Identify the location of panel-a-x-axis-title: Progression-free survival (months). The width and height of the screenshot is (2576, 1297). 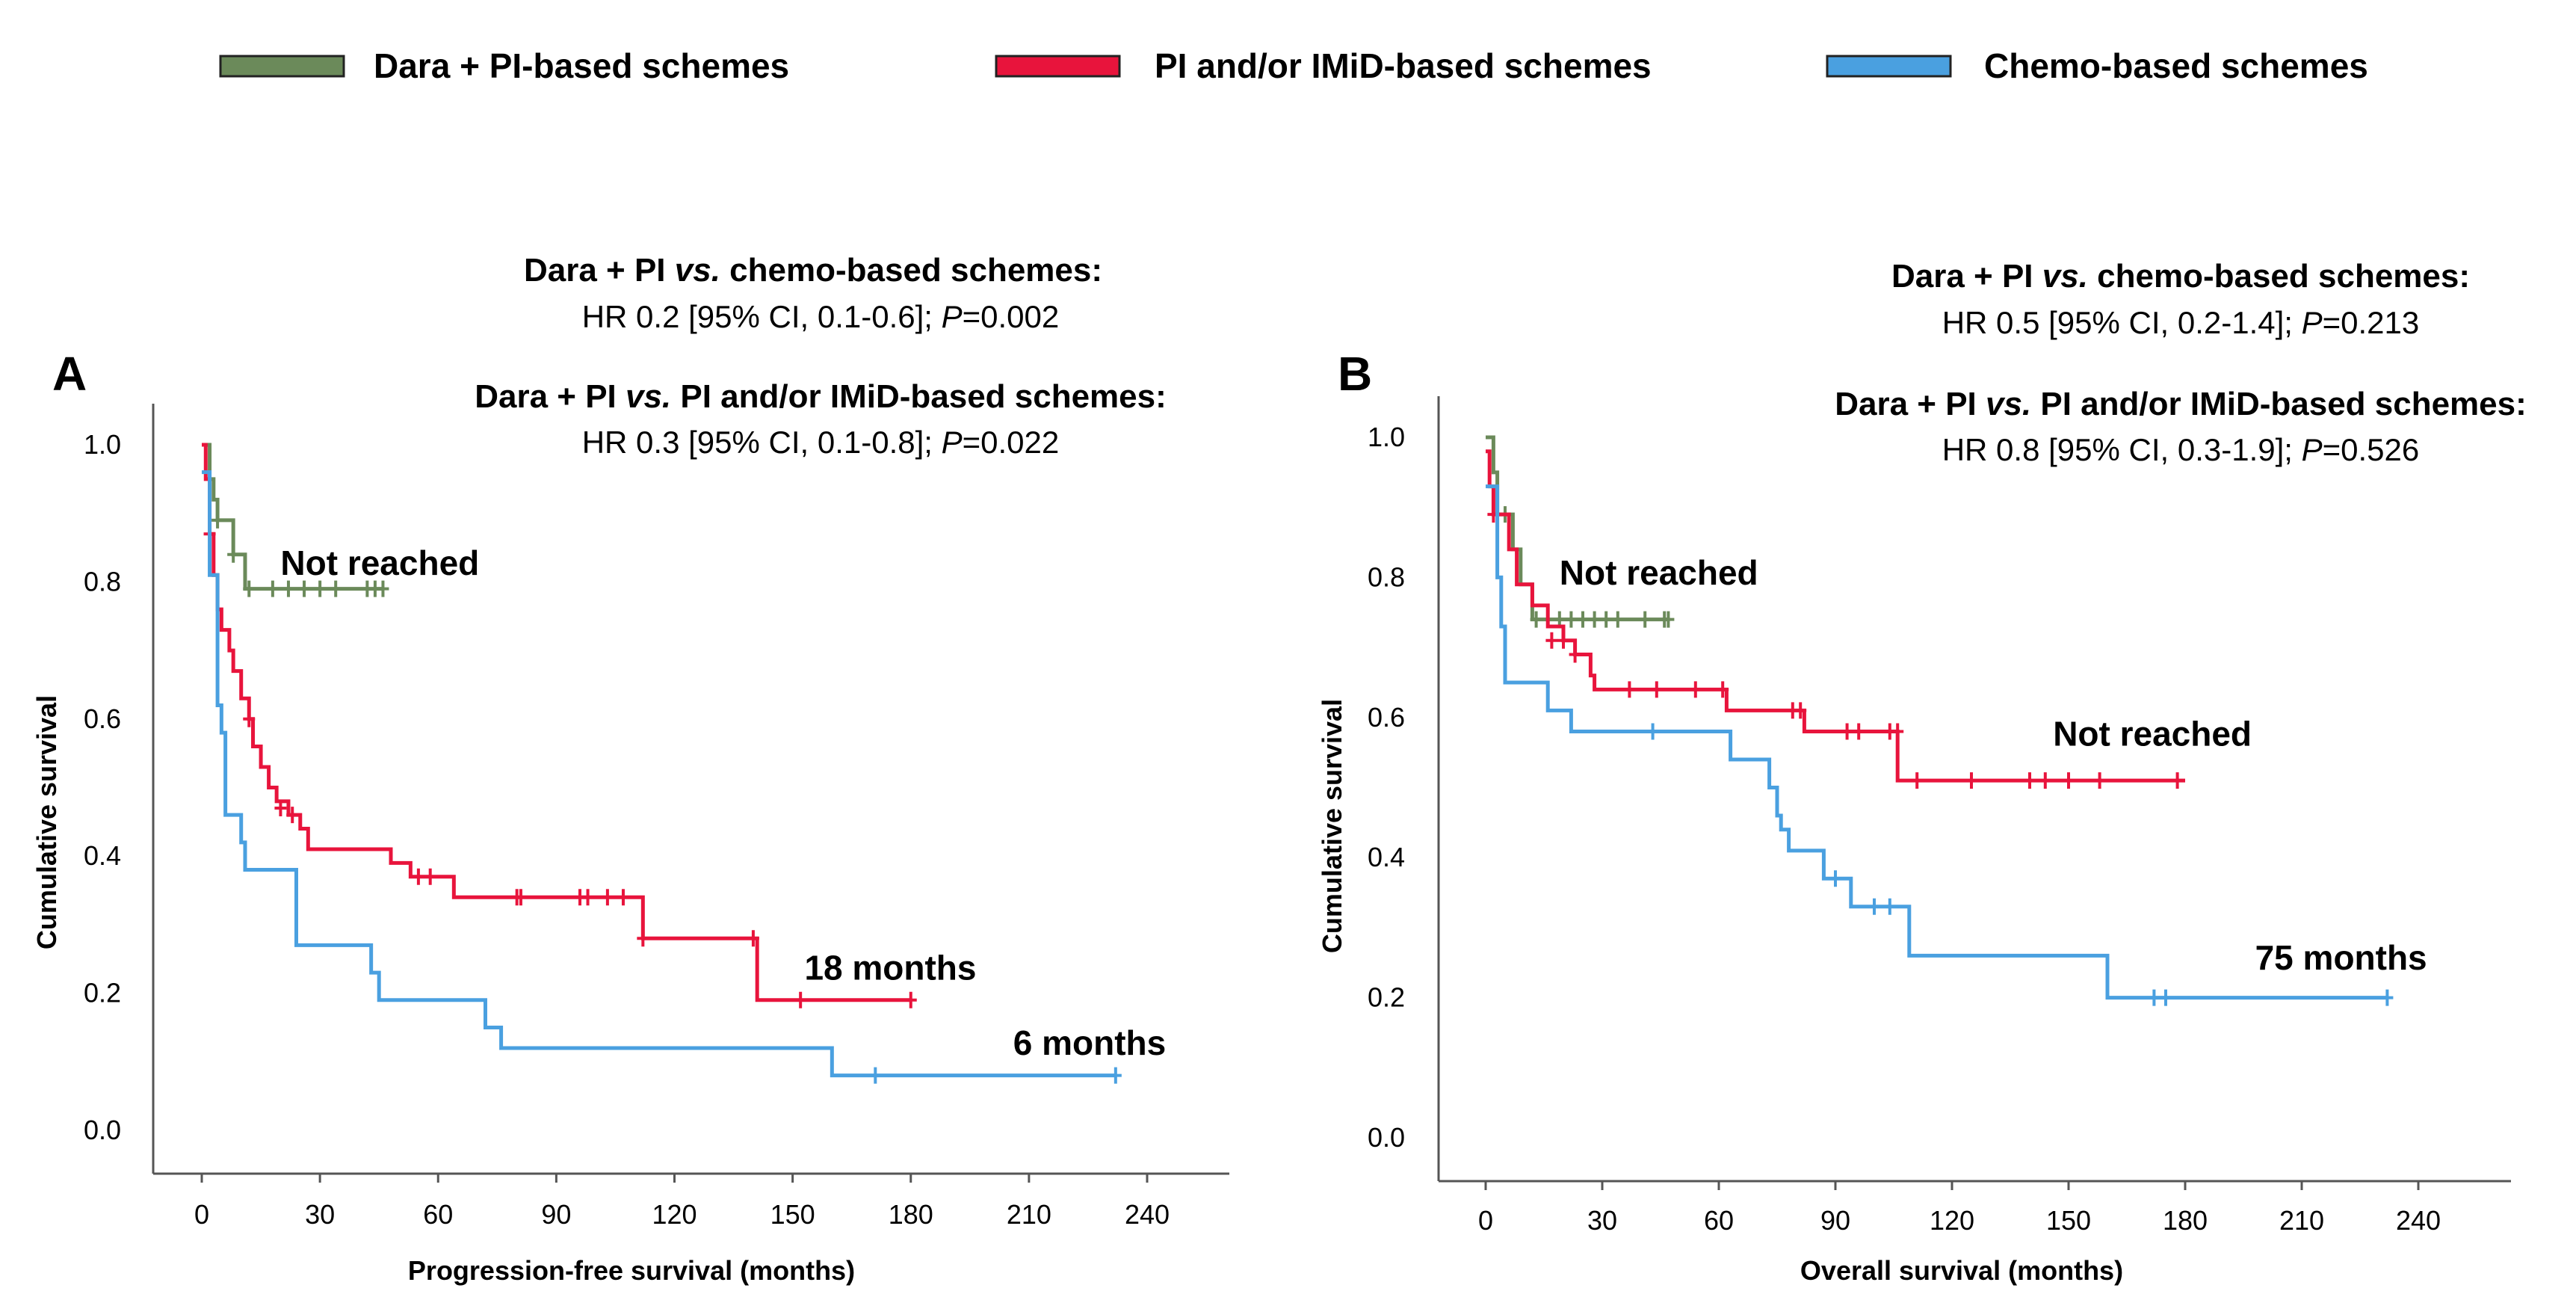
(631, 1270).